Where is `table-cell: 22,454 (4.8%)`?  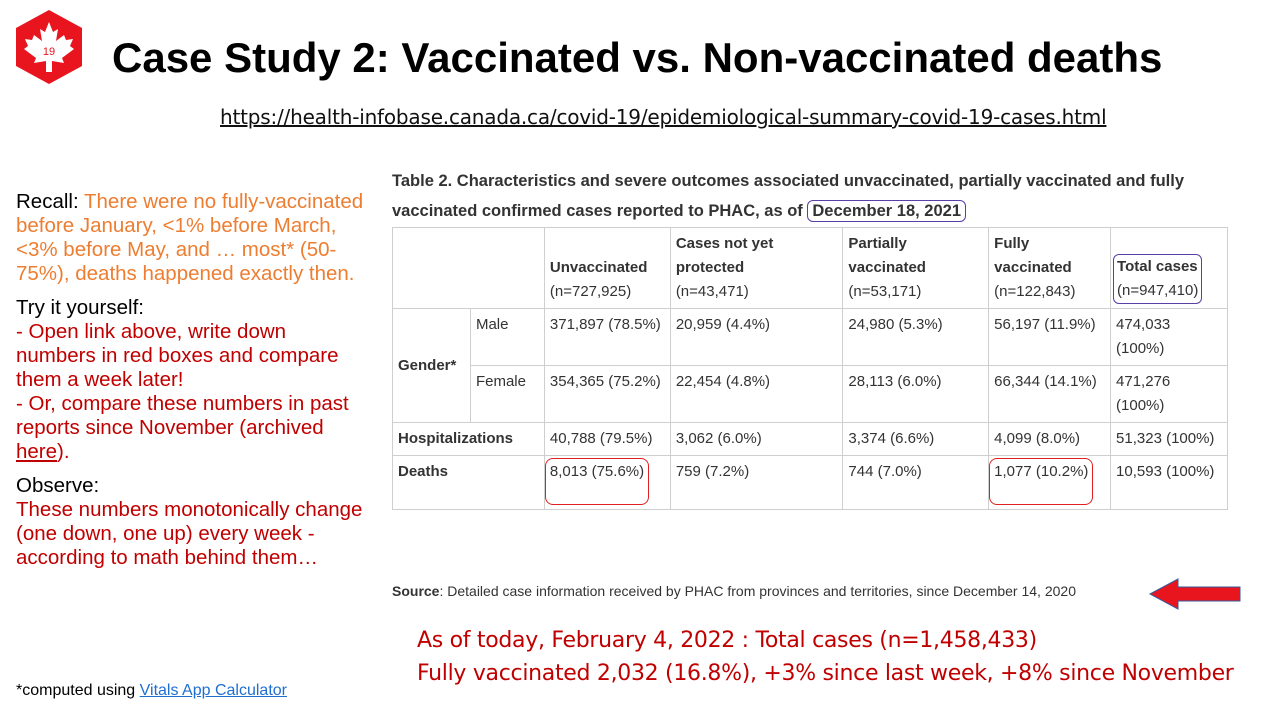 table-cell: 22,454 (4.8%) is located at coordinates (756, 394).